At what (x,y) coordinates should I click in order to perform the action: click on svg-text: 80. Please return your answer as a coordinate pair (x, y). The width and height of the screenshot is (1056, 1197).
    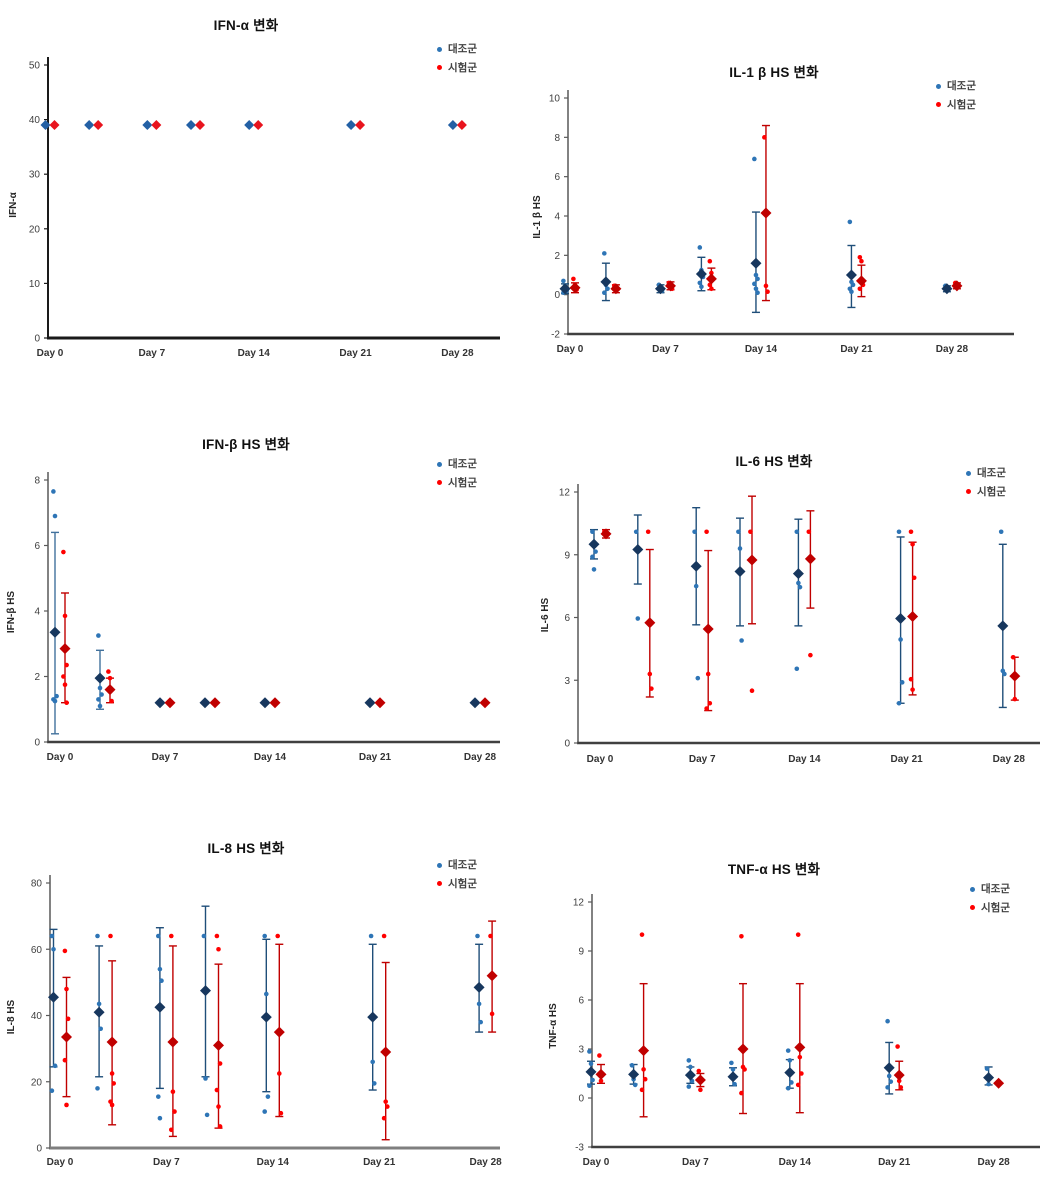
    Looking at the image, I should click on (37, 884).